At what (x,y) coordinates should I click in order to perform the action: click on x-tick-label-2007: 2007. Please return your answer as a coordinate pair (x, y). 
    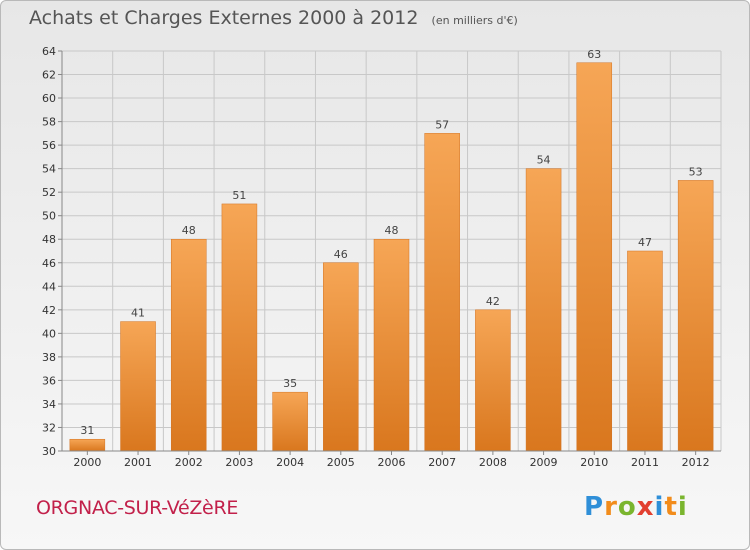
    Looking at the image, I should click on (442, 462).